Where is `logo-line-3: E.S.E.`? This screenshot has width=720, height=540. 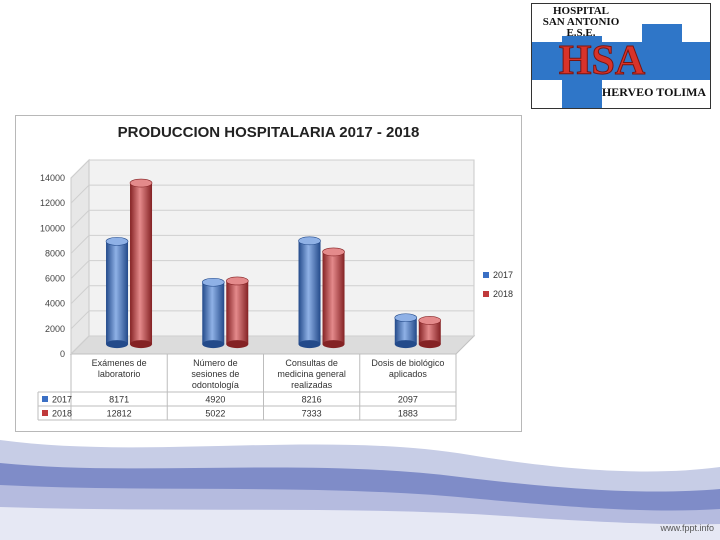
logo-line-3: E.S.E. is located at coordinates (580, 33).